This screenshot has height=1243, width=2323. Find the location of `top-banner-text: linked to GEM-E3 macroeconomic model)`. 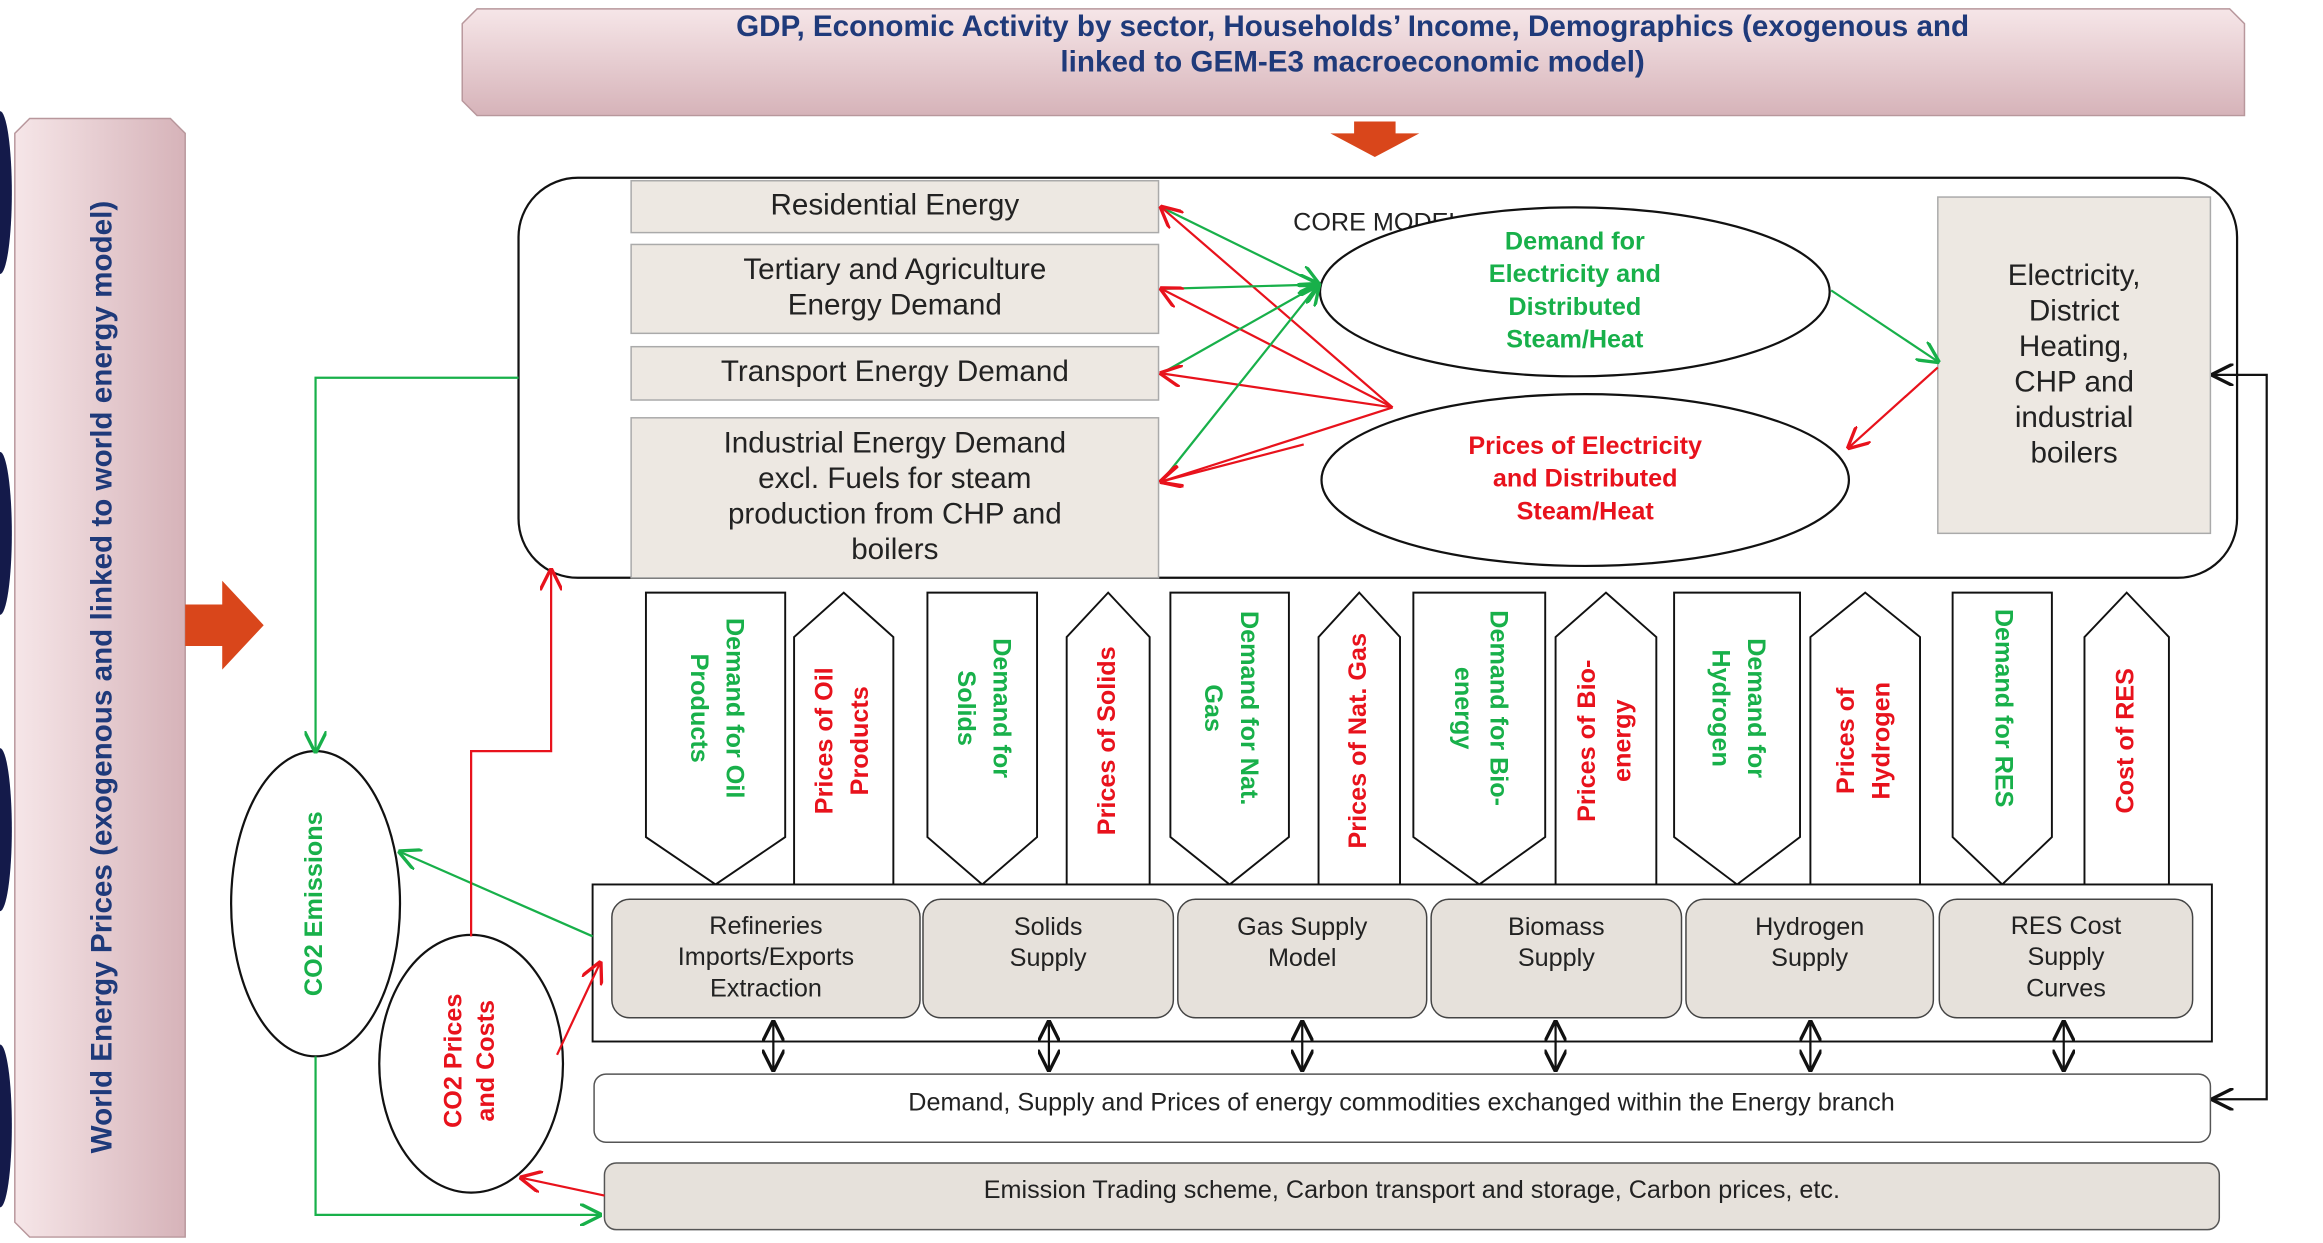

top-banner-text: linked to GEM-E3 macroeconomic model) is located at coordinates (1352, 62).